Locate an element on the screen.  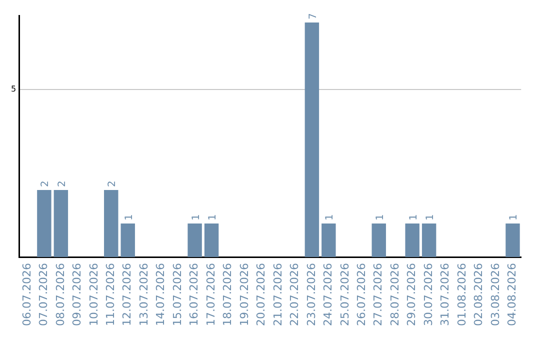
x-tick-label: 03.08.2026 is located at coordinates (495, 294).